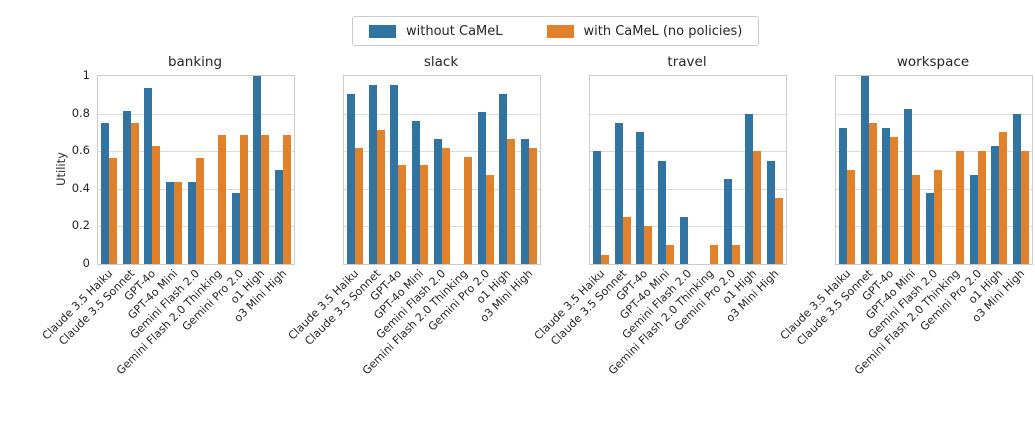 The width and height of the screenshot is (1035, 432). Describe the element at coordinates (80, 225) in the screenshot. I see `y-tick-label: 0.2` at that location.